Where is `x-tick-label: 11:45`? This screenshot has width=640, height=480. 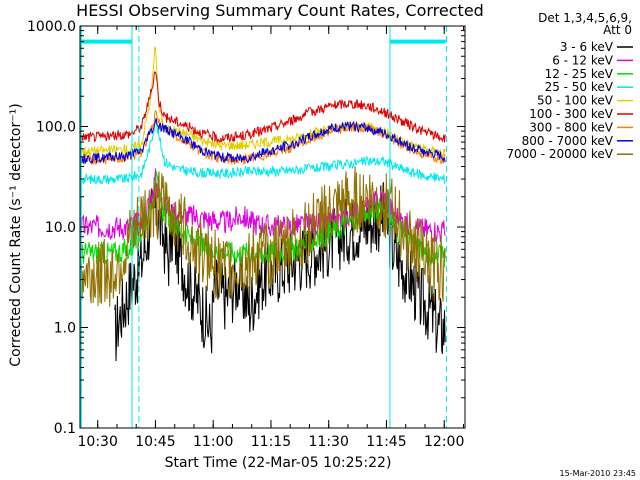
x-tick-label: 11:45 is located at coordinates (386, 442).